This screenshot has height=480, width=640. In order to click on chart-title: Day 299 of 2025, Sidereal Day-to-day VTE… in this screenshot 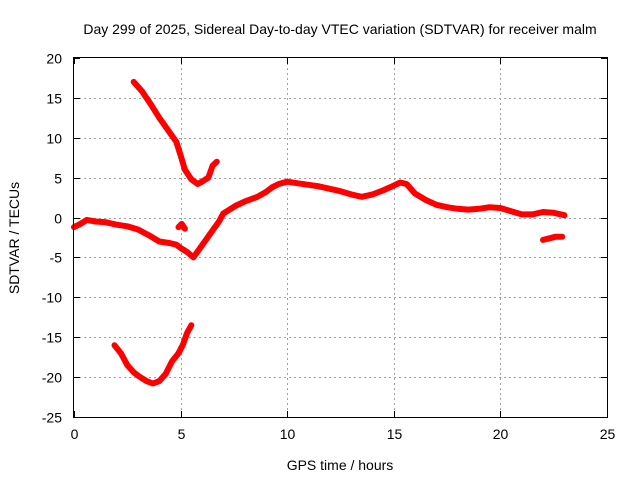, I will do `click(339, 29)`.